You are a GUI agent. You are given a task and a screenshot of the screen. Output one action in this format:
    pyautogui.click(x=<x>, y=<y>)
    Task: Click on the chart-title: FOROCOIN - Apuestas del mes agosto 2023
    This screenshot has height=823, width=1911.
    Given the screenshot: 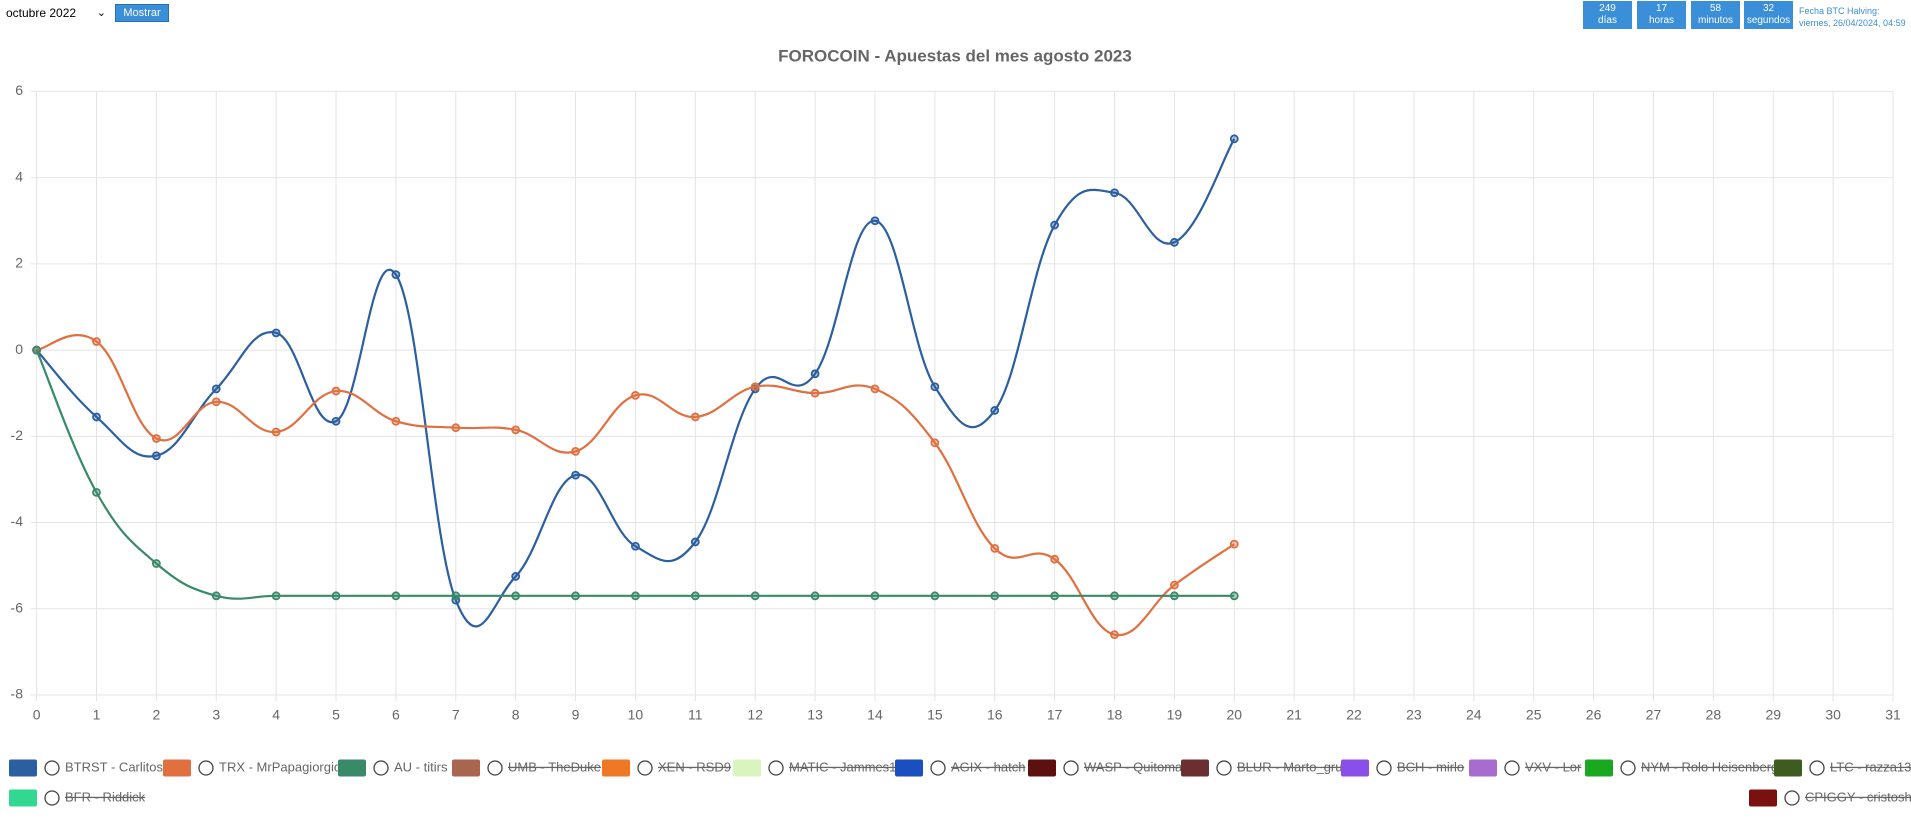 What is the action you would take?
    pyautogui.click(x=955, y=55)
    